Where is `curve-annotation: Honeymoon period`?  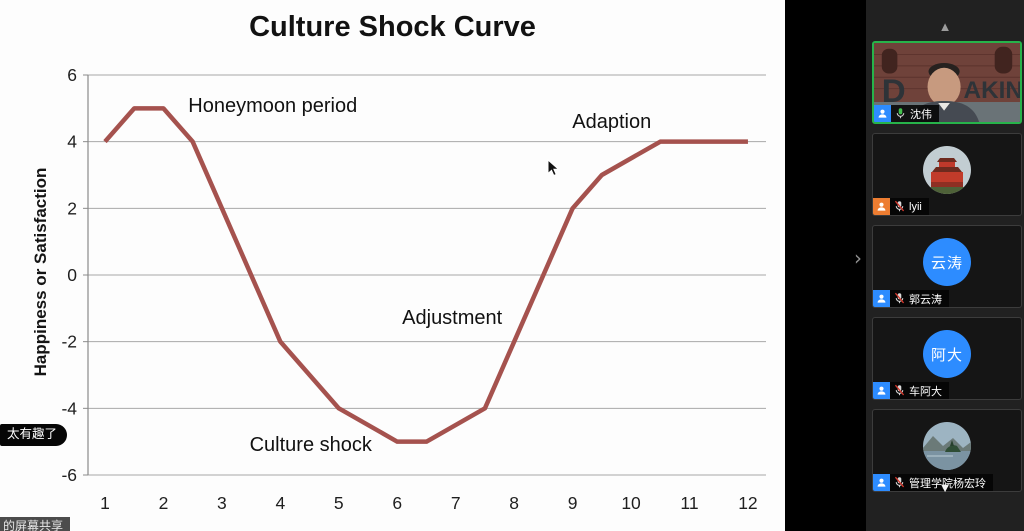 curve-annotation: Honeymoon period is located at coordinates (272, 106).